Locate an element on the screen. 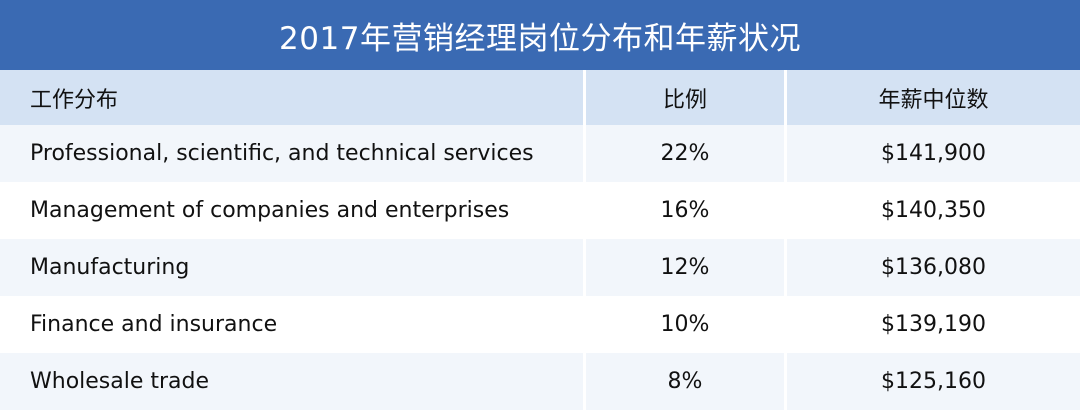 The height and width of the screenshot is (413, 1080). sector-cell: Wholesale trade is located at coordinates (291, 381).